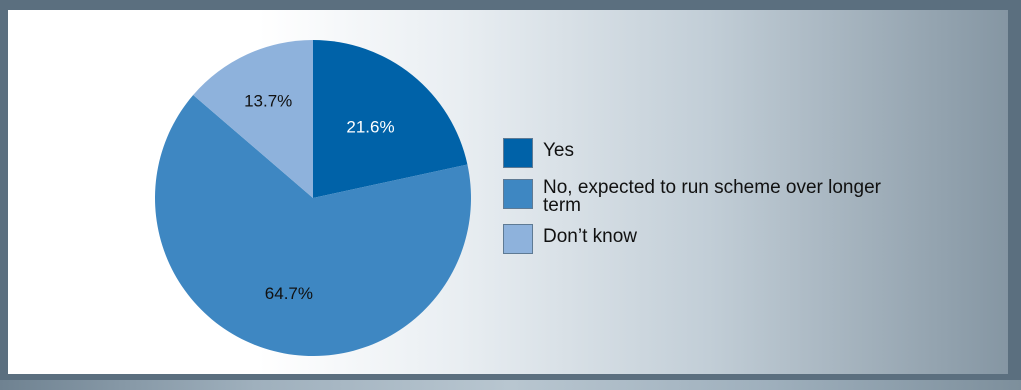 The image size is (1021, 390). Describe the element at coordinates (703, 239) in the screenshot. I see `legend-item-dont-know: Don’t know` at that location.